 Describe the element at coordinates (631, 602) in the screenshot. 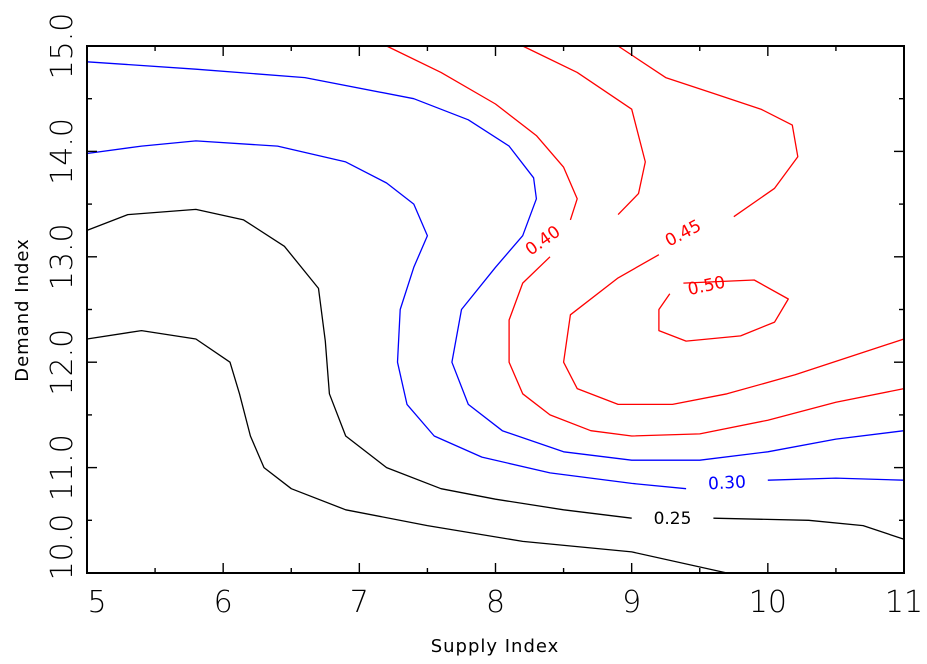

I see `x-tick-label-4: 9` at that location.